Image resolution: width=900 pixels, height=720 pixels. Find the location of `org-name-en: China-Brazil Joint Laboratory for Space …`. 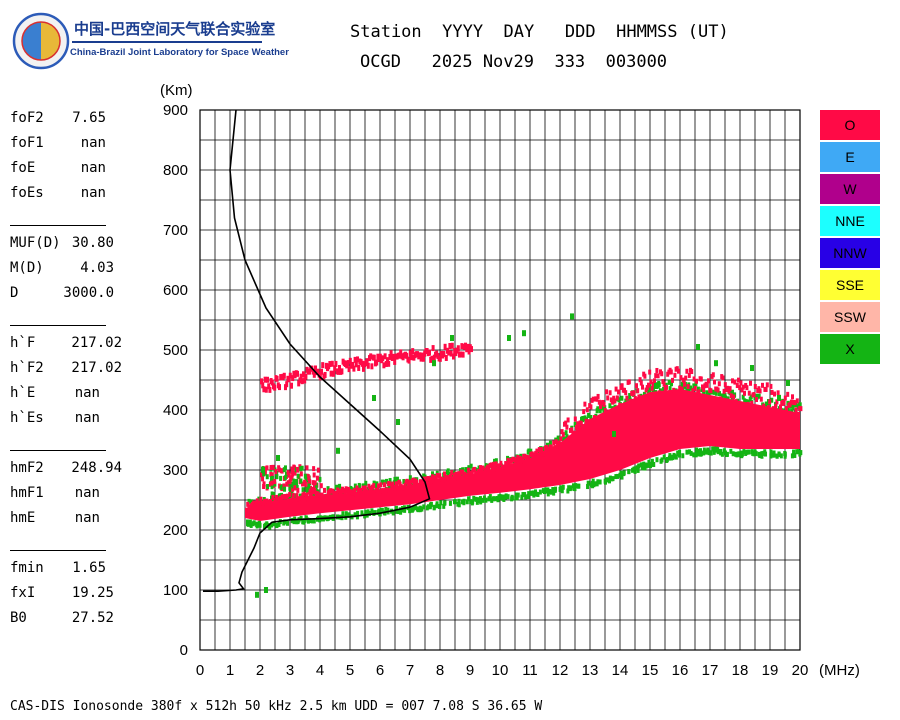

org-name-en: China-Brazil Joint Laboratory for Space … is located at coordinates (179, 52).